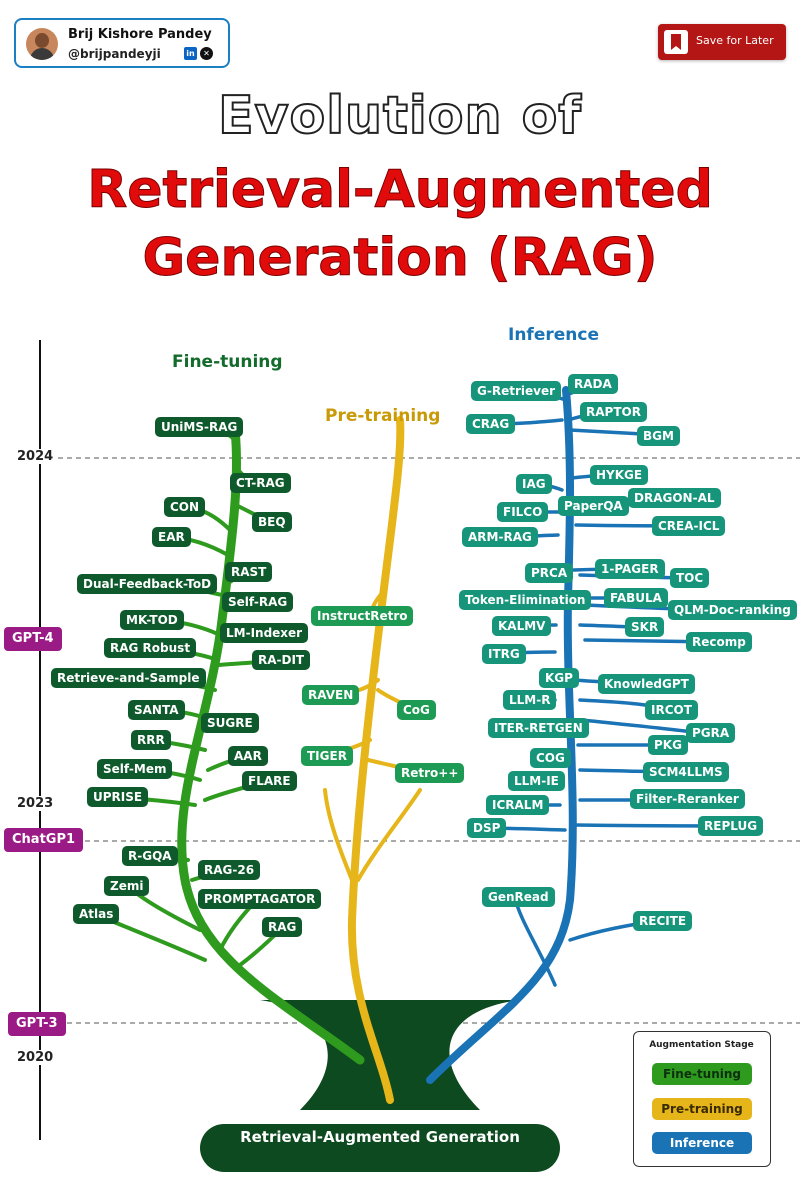 The image size is (800, 1200). What do you see at coordinates (281, 660) in the screenshot?
I see `node-ra-dit: RA-DIT` at bounding box center [281, 660].